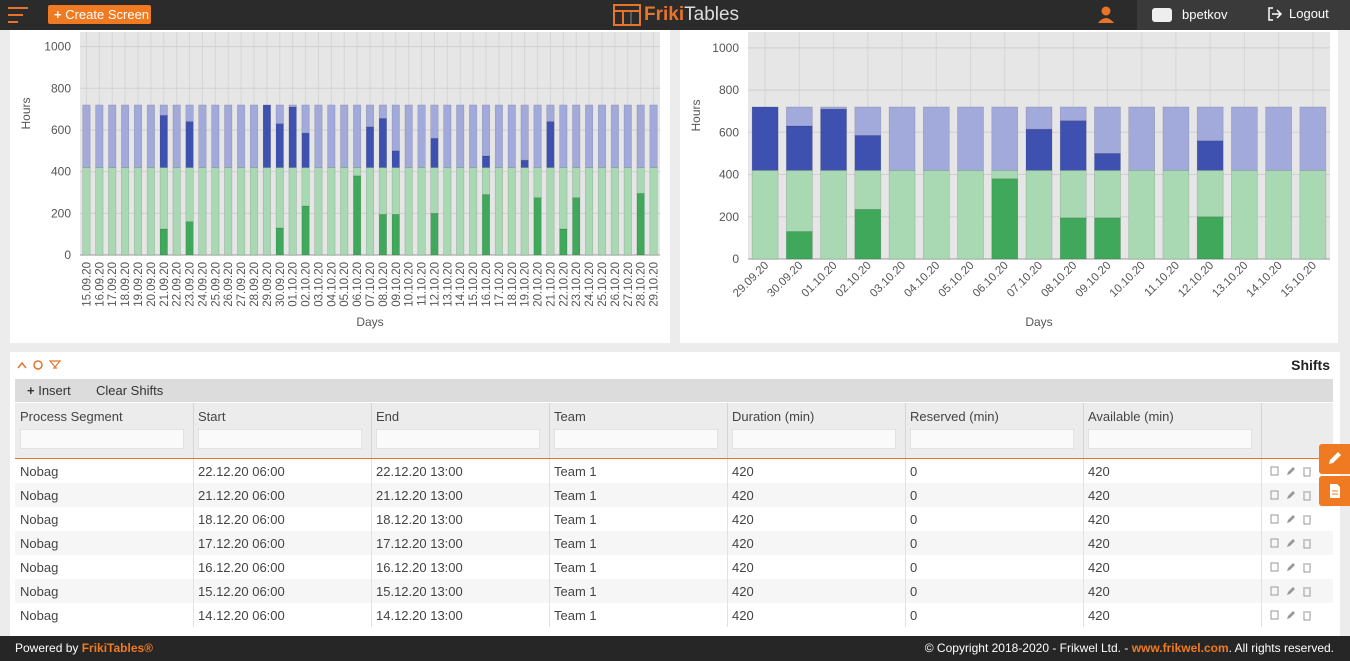  I want to click on x-tick-label: 05.10.20, so click(957, 280).